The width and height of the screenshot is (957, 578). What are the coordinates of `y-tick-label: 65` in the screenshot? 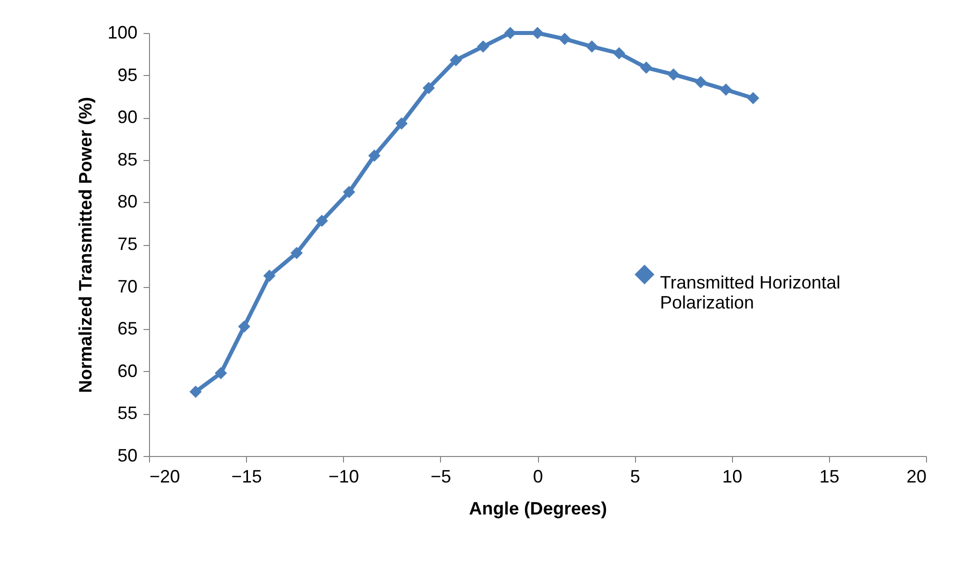 It's located at (127, 328).